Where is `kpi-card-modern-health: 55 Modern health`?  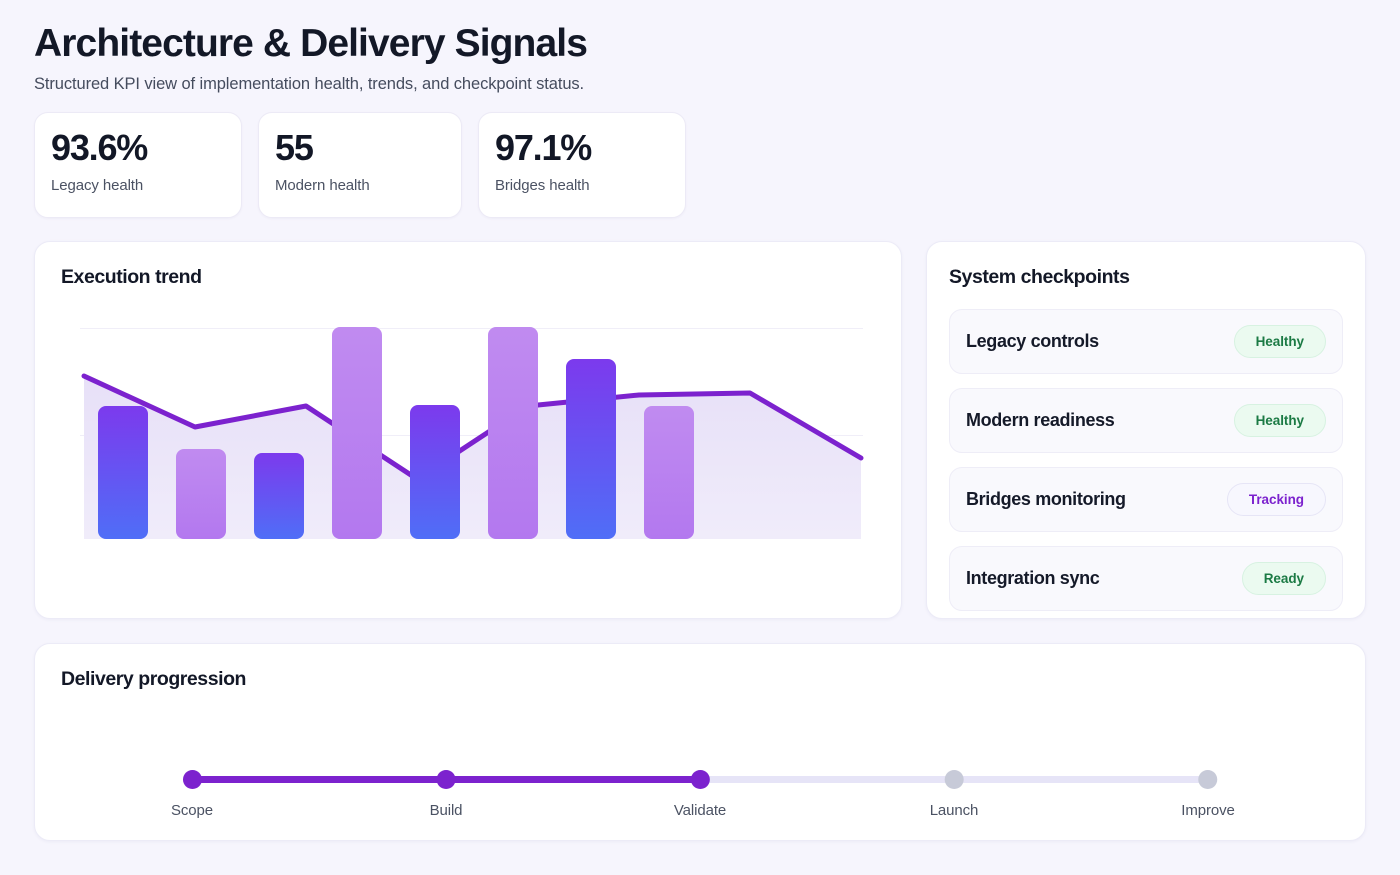 kpi-card-modern-health: 55 Modern health is located at coordinates (360, 164).